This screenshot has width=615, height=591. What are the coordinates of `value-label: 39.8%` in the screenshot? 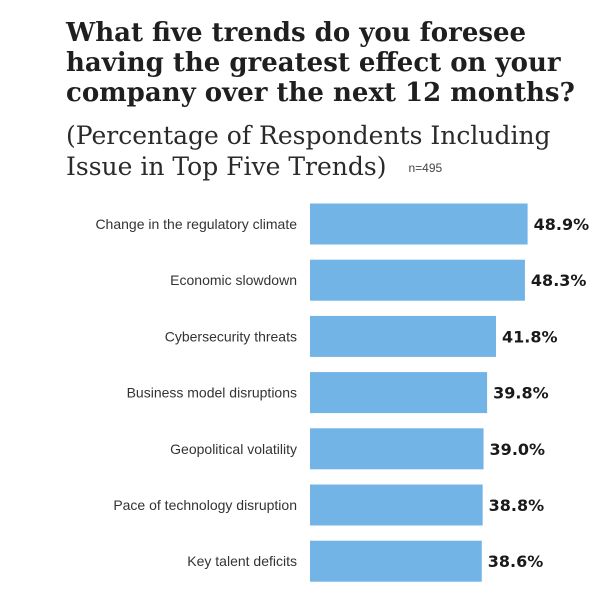 It's located at (521, 393).